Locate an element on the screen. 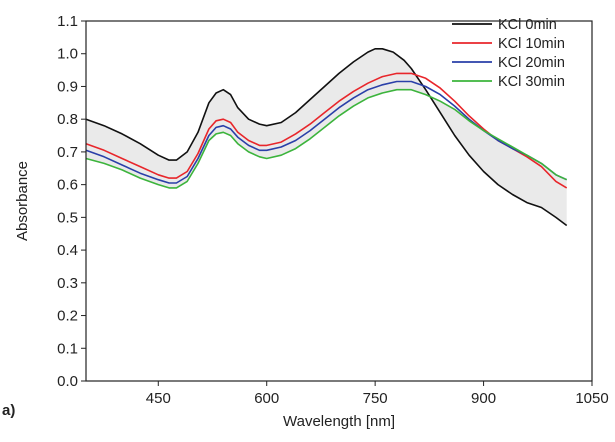 Image resolution: width=615 pixels, height=442 pixels. y-tick-label: 0.4 is located at coordinates (67, 250).